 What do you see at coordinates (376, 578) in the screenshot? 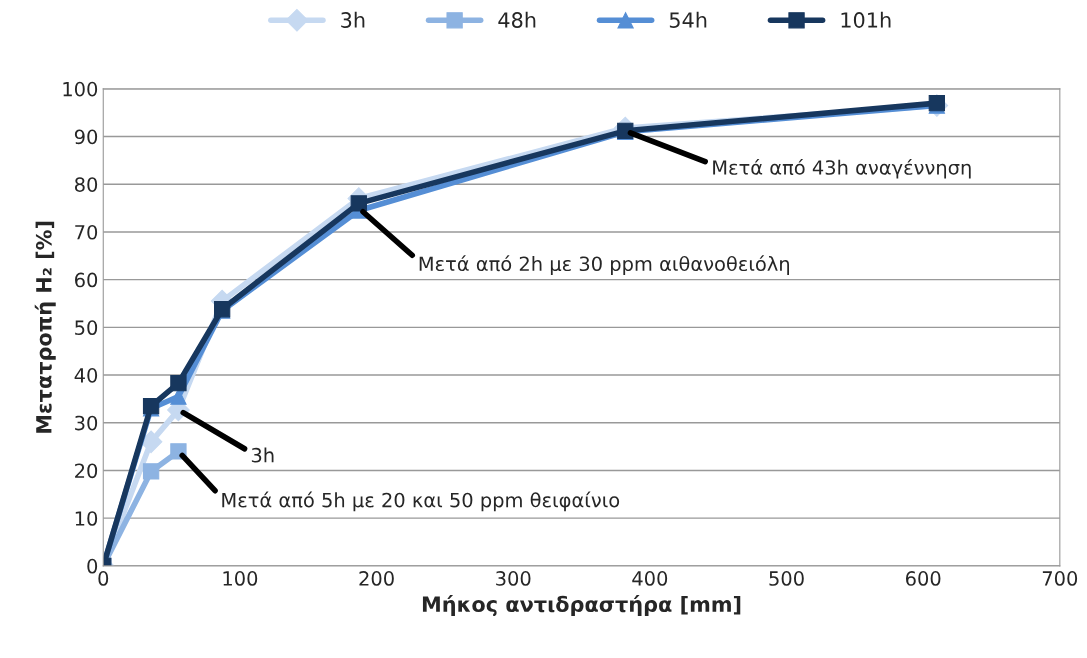
I see `x-tick-label: 200` at bounding box center [376, 578].